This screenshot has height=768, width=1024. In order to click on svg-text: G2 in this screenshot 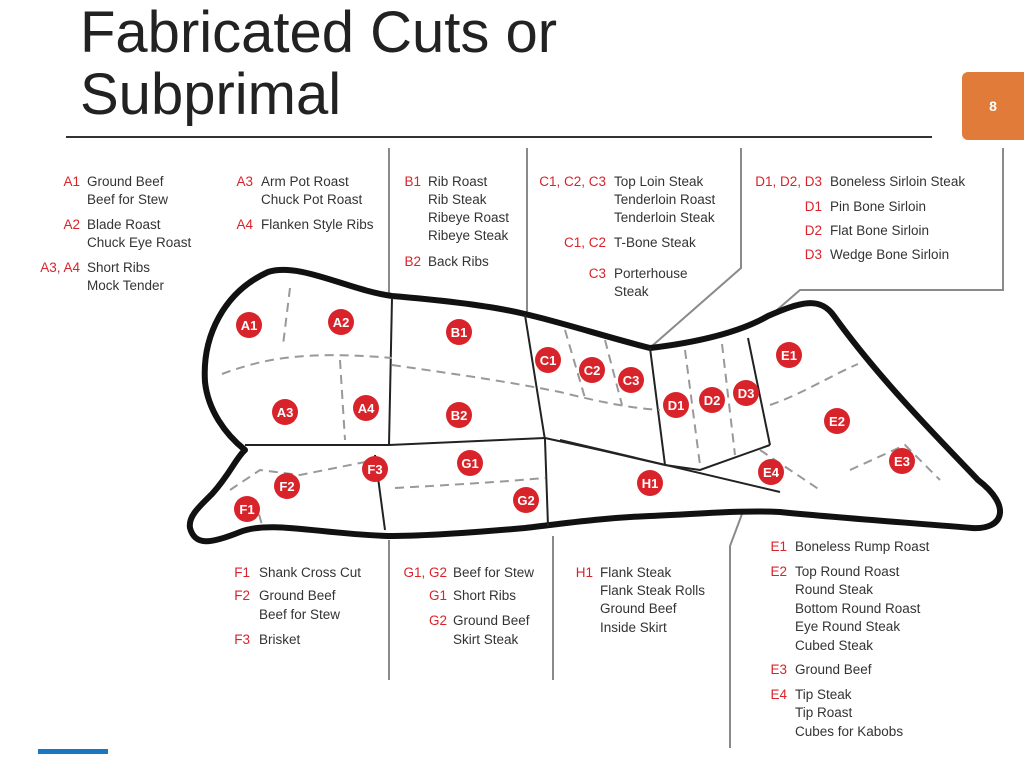, I will do `click(525, 500)`.